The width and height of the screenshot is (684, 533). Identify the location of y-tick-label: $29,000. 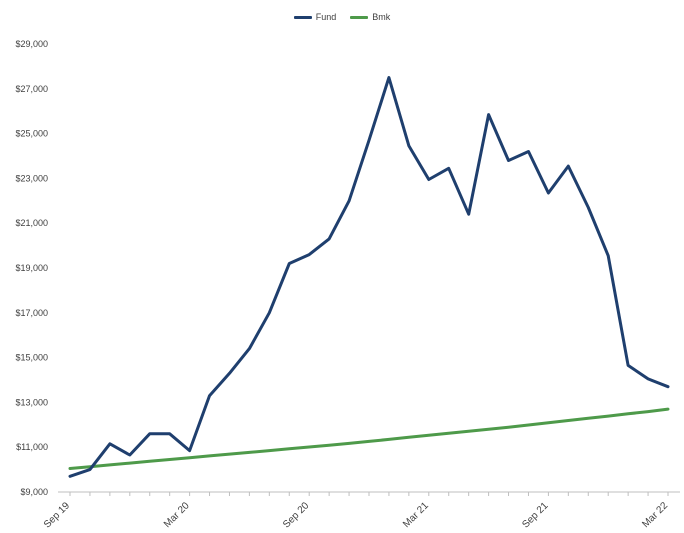
(31, 44).